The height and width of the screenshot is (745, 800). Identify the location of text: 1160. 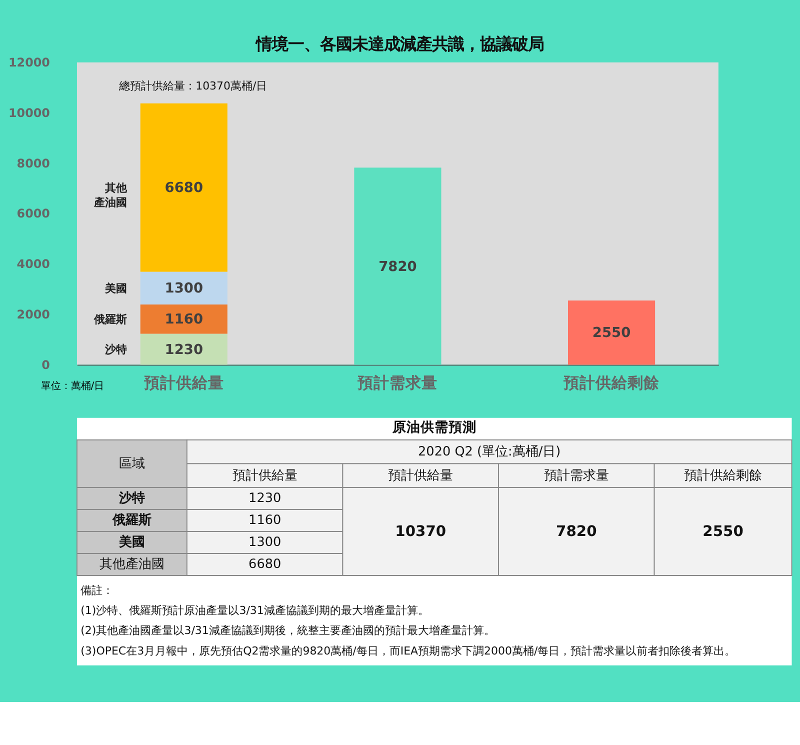
(265, 520).